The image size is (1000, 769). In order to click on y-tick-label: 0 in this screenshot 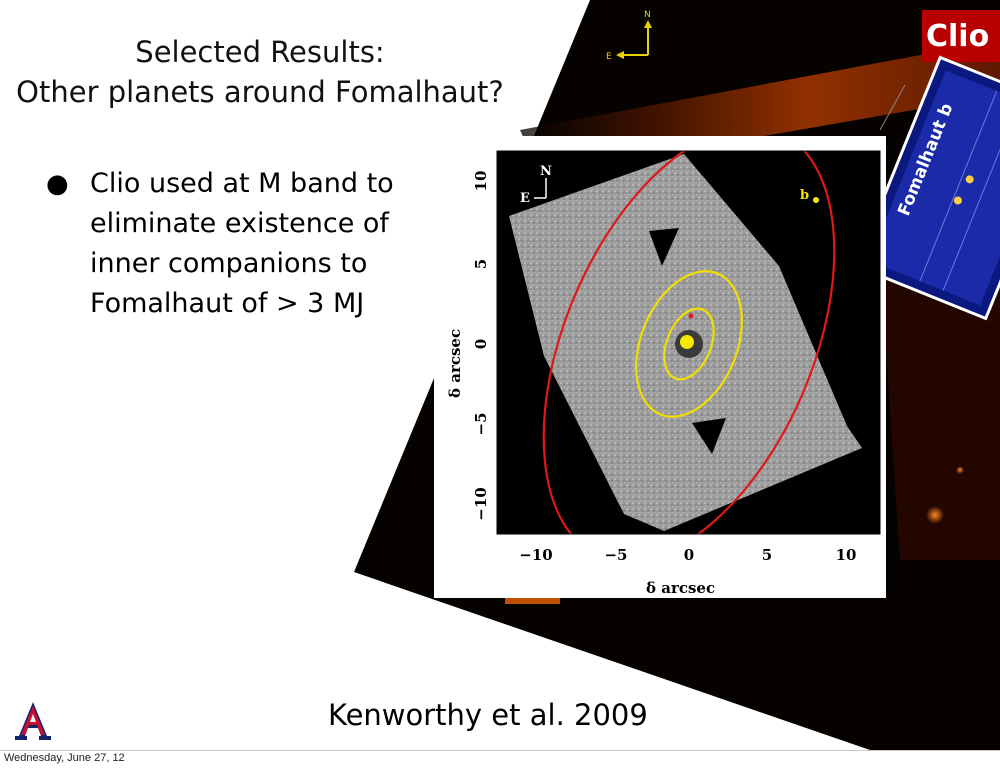, I will do `click(481, 344)`.